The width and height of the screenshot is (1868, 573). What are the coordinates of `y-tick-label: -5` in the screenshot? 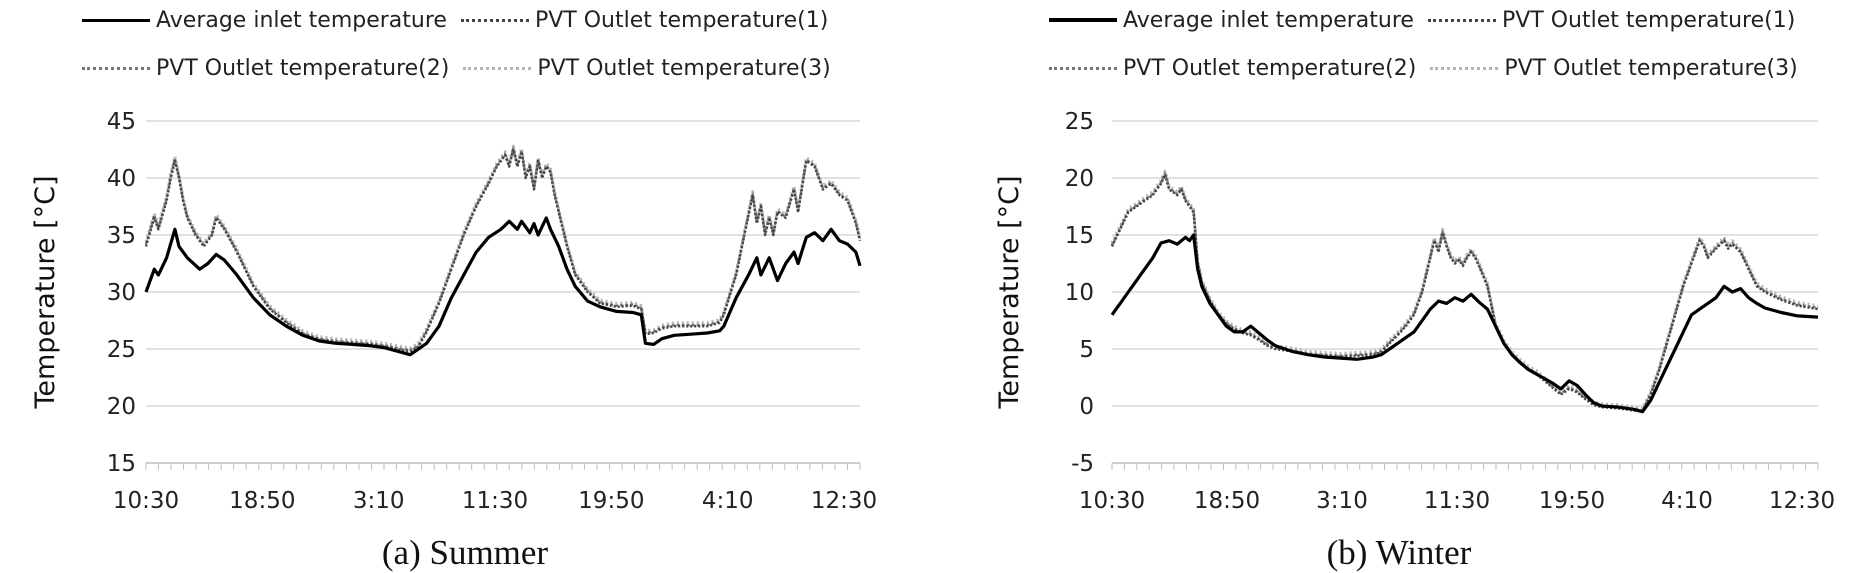 It's located at (1082, 464).